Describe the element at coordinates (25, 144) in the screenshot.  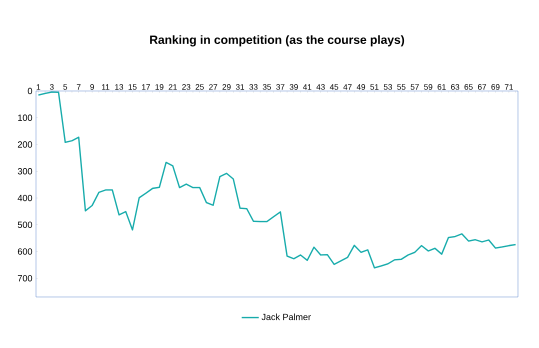
I see `y-tick-label: 200` at that location.